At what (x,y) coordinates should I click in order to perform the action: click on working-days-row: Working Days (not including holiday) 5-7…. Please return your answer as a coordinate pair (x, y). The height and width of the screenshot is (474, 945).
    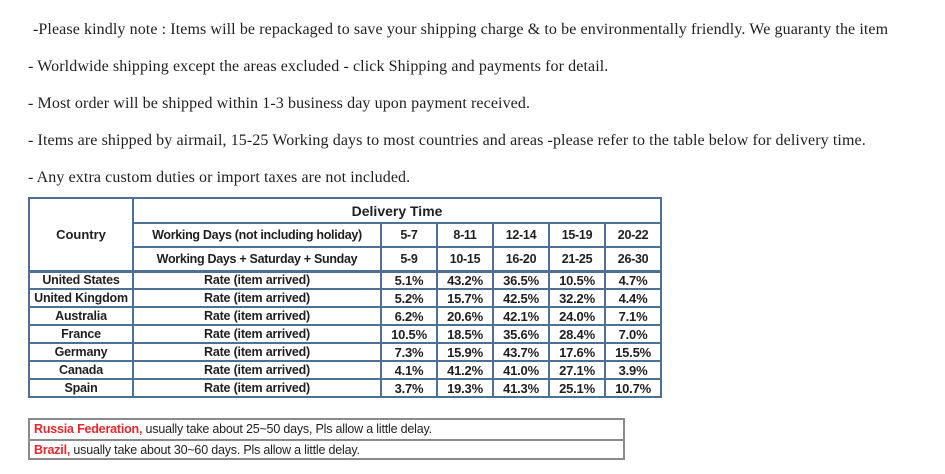
    Looking at the image, I should click on (346, 235).